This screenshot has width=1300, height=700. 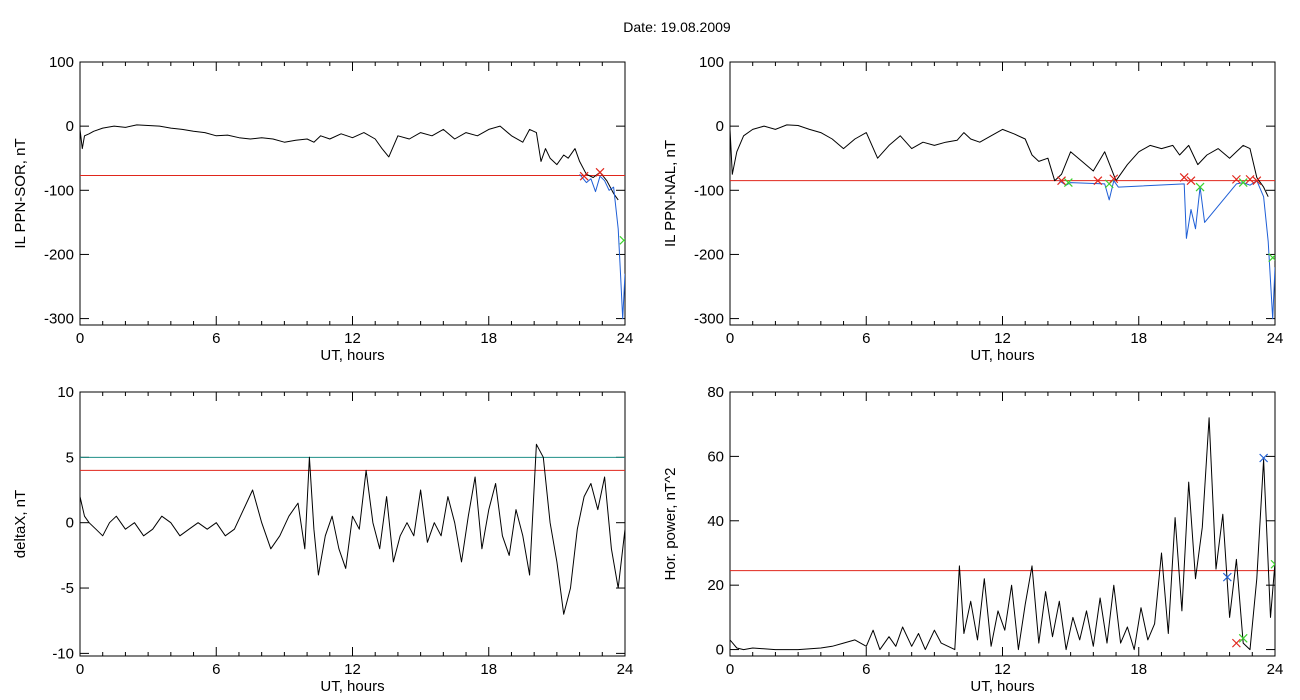 I want to click on y-tick-label: 60, so click(x=715, y=456).